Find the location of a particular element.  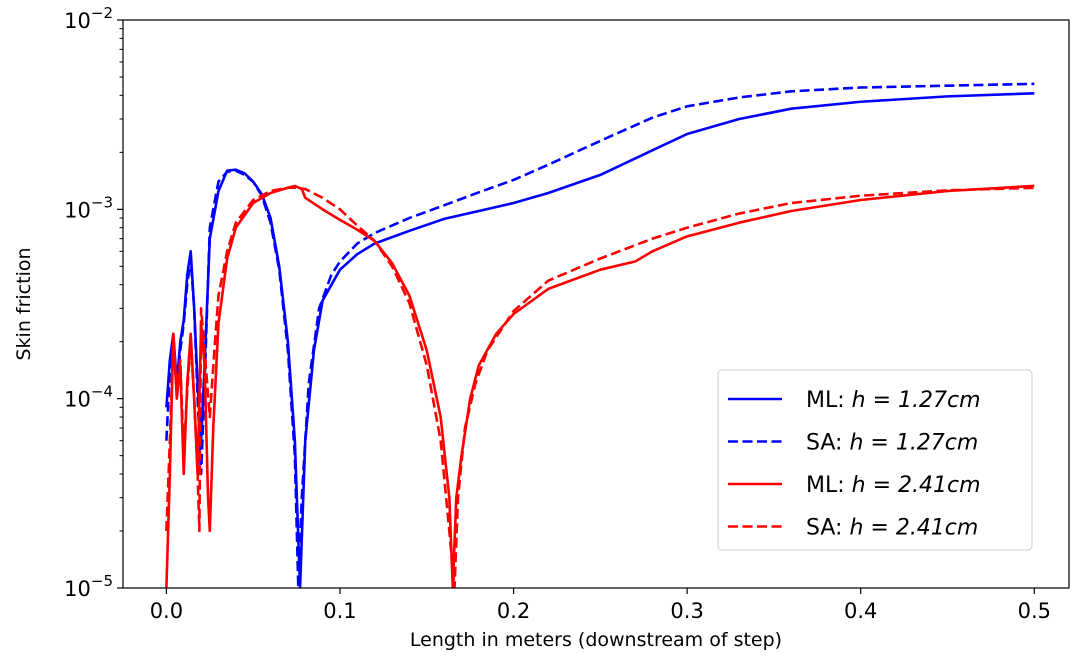

legend-label: SA: h = 1.27cm is located at coordinates (892, 443).